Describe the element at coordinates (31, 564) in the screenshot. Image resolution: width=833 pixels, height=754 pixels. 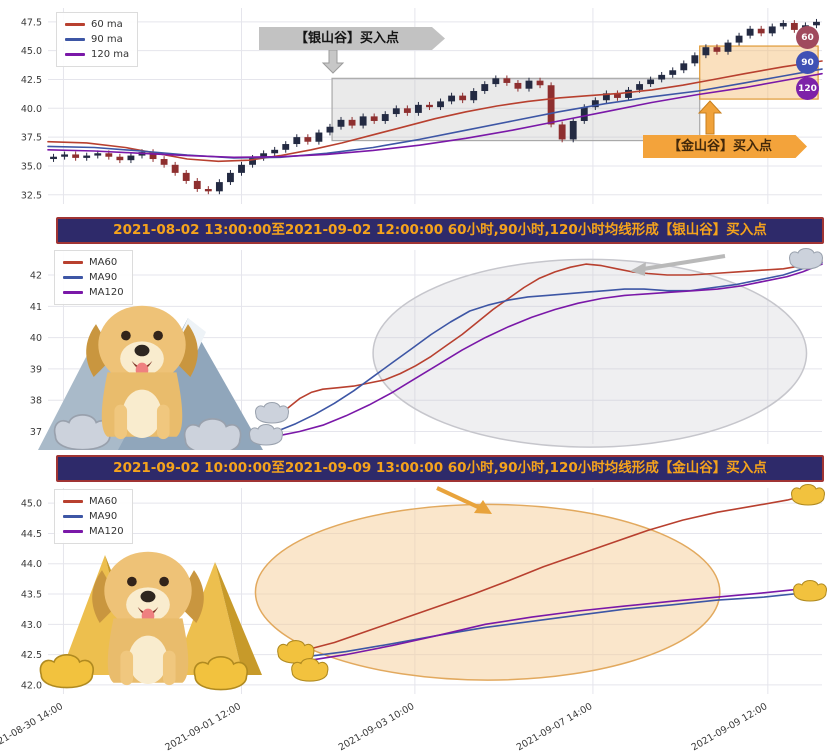
I see `svg-text: 44.0` at that location.